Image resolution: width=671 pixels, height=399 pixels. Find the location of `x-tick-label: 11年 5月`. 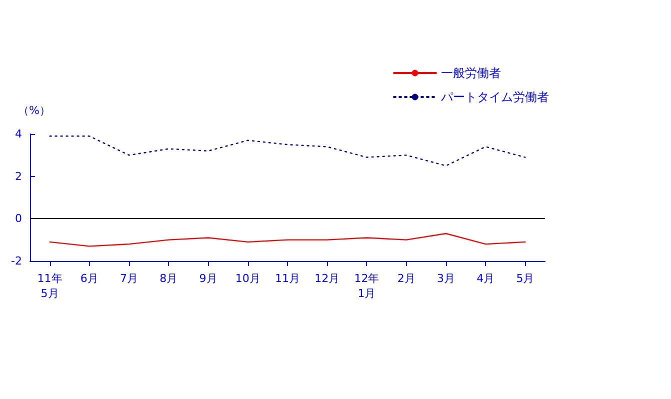

x-tick-label: 11年 5月 is located at coordinates (49, 286).